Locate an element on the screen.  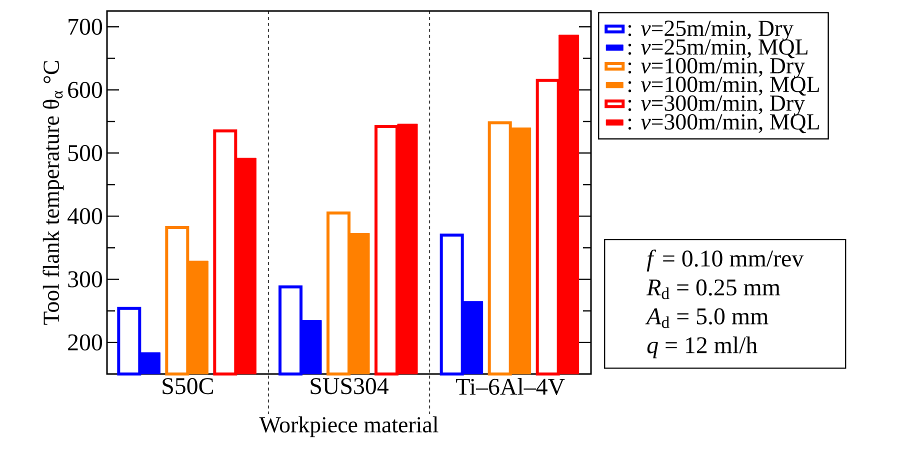
legend-label: : v=25m/min, Dry is located at coordinates (711, 30).